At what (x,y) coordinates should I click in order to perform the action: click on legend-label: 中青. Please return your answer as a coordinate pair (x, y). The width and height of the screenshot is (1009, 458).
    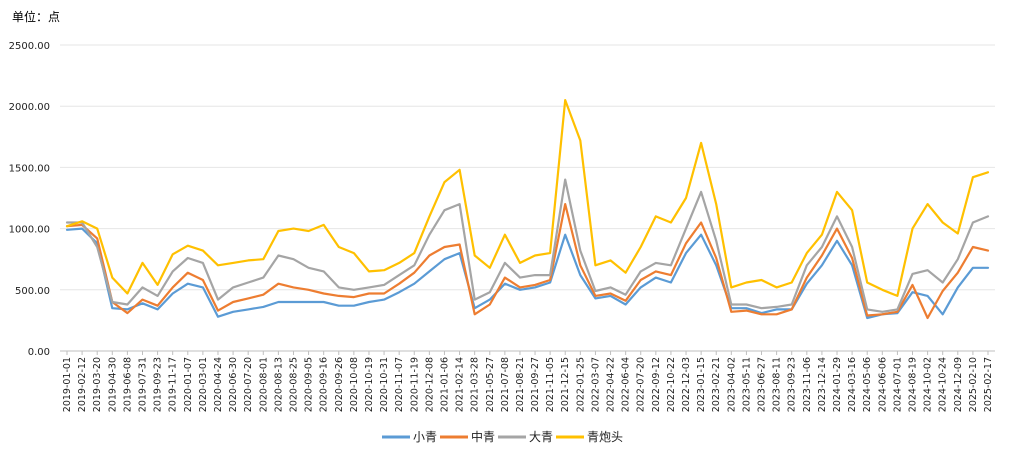
    Looking at the image, I should click on (483, 436).